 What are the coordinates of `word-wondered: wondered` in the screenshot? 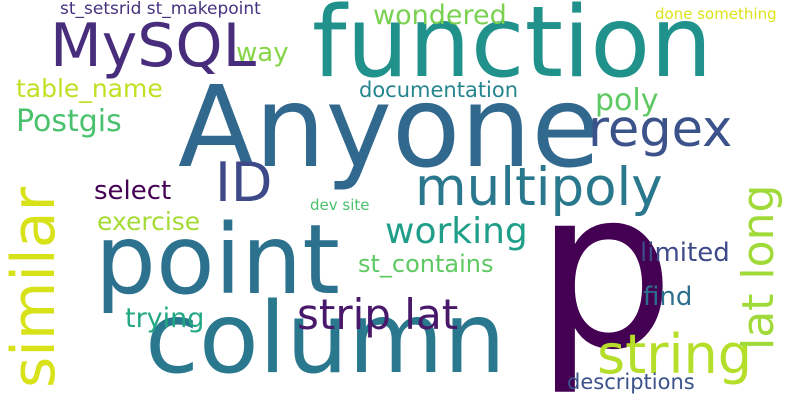 It's located at (440, 15).